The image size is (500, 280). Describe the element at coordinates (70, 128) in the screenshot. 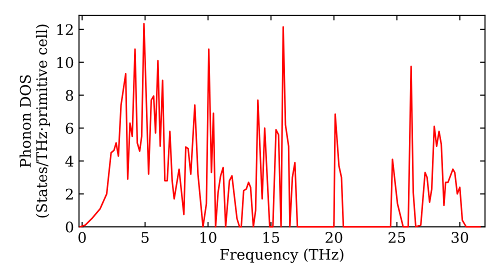

I see `y-tick-label: 6` at that location.